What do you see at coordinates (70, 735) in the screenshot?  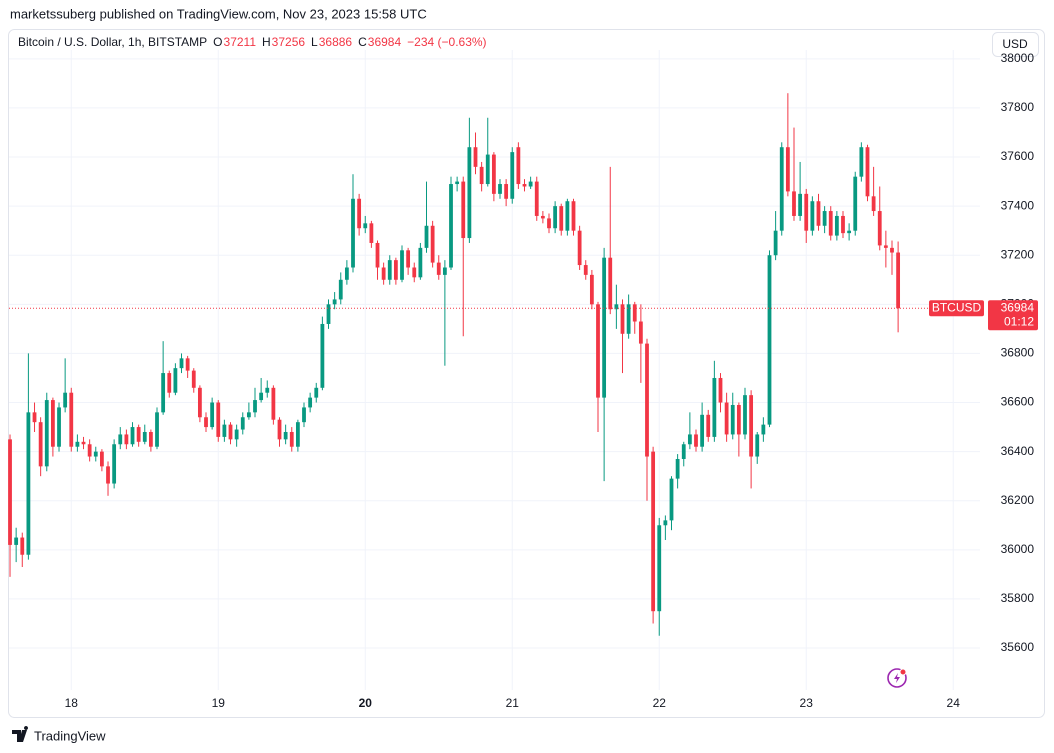 I see `brand-name: TradingView` at bounding box center [70, 735].